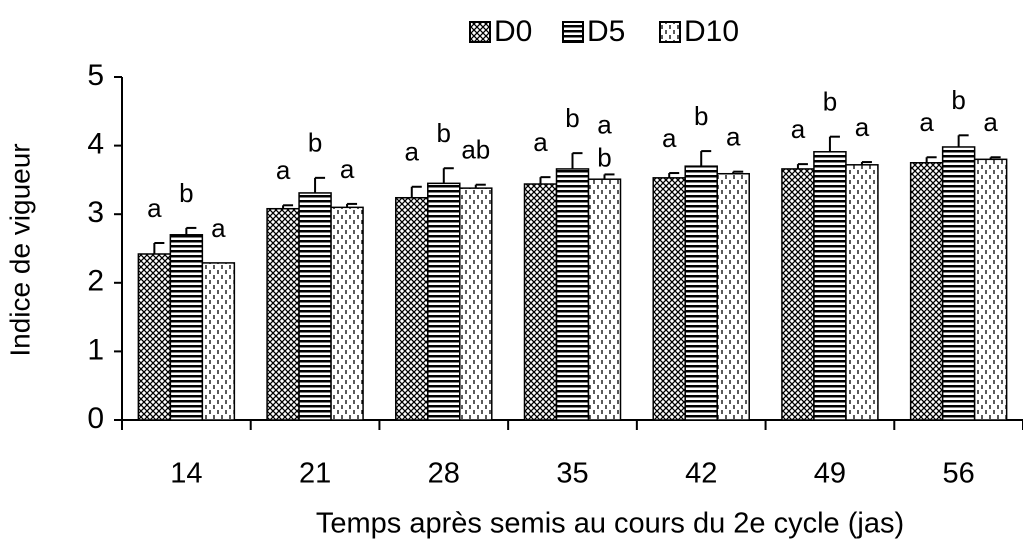 This screenshot has width=1023, height=550. I want to click on legend-label: D5, so click(606, 31).